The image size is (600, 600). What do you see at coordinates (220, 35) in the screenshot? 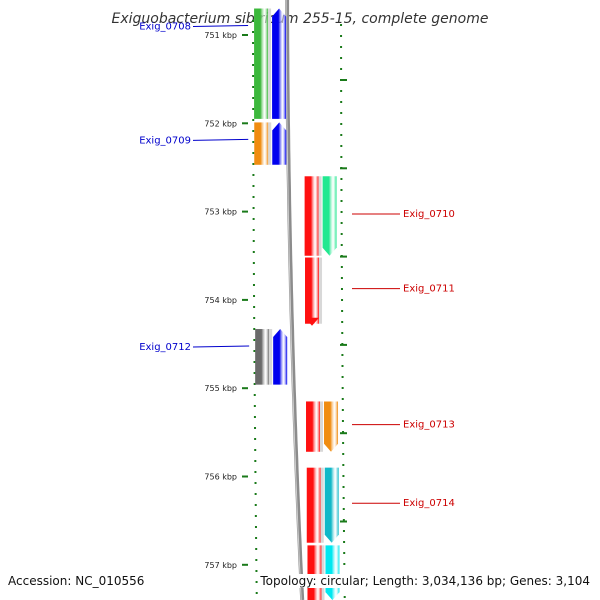
I see `scale-label: 751 kbp` at bounding box center [220, 35].